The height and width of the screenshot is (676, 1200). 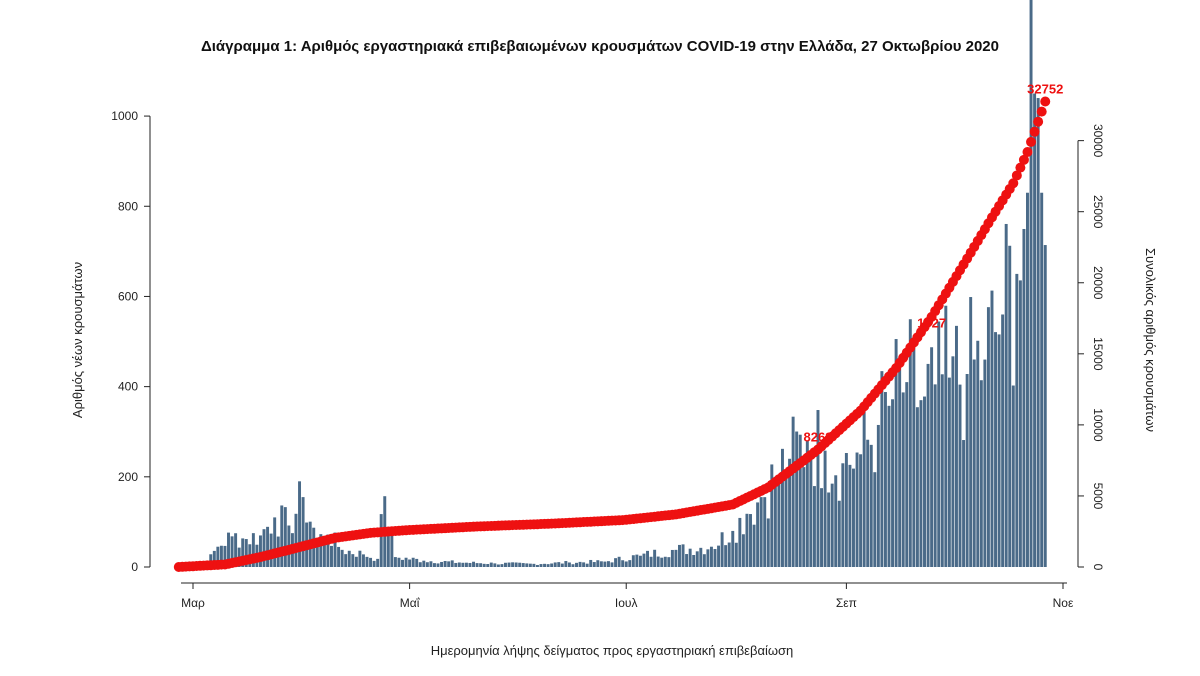 What do you see at coordinates (410, 603) in the screenshot?
I see `x-tick-label: Μαΐ` at bounding box center [410, 603].